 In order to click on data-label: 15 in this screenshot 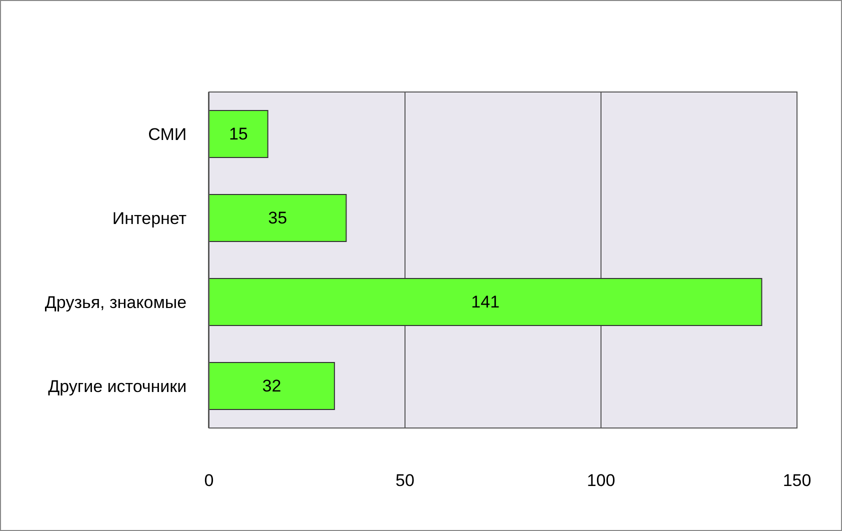, I will do `click(238, 134)`.